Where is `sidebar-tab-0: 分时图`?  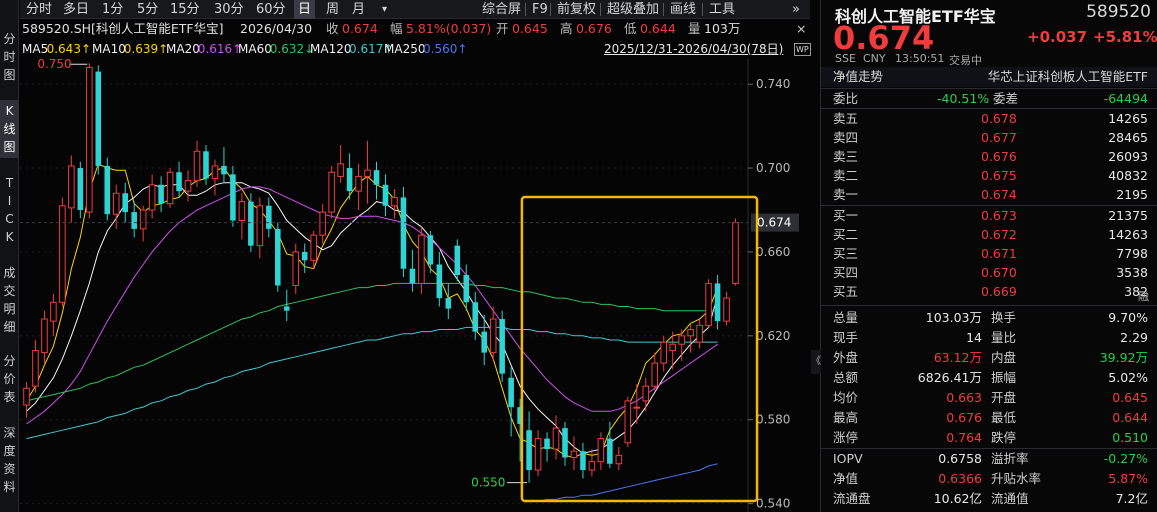 sidebar-tab-0: 分时图 is located at coordinates (9, 57).